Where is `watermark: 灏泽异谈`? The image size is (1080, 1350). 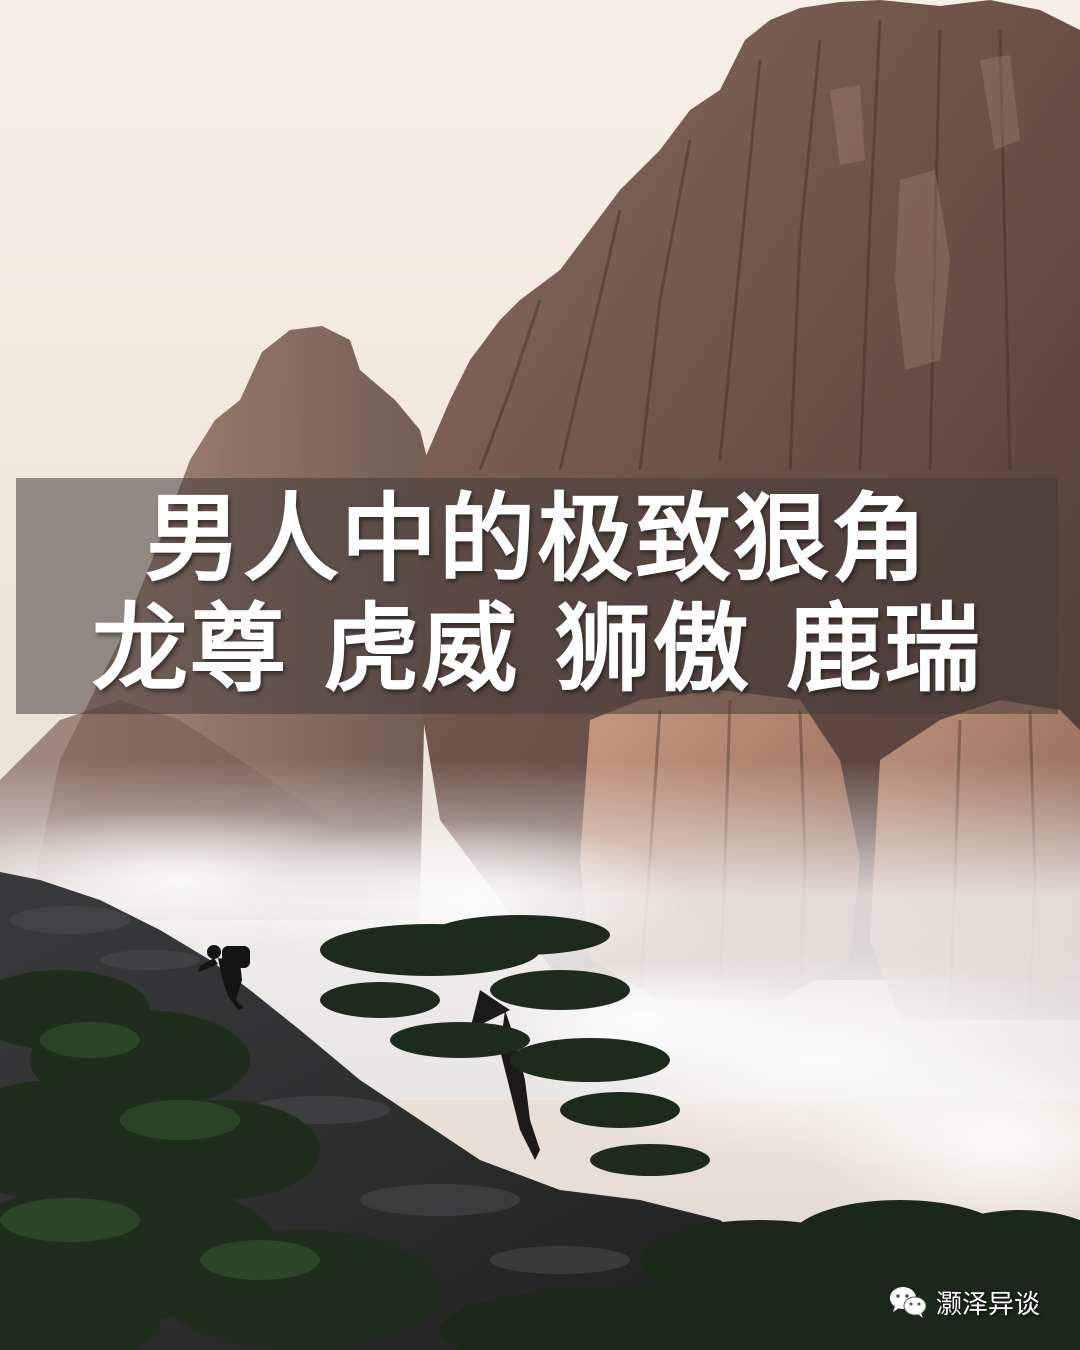 watermark: 灏泽异谈 is located at coordinates (964, 1302).